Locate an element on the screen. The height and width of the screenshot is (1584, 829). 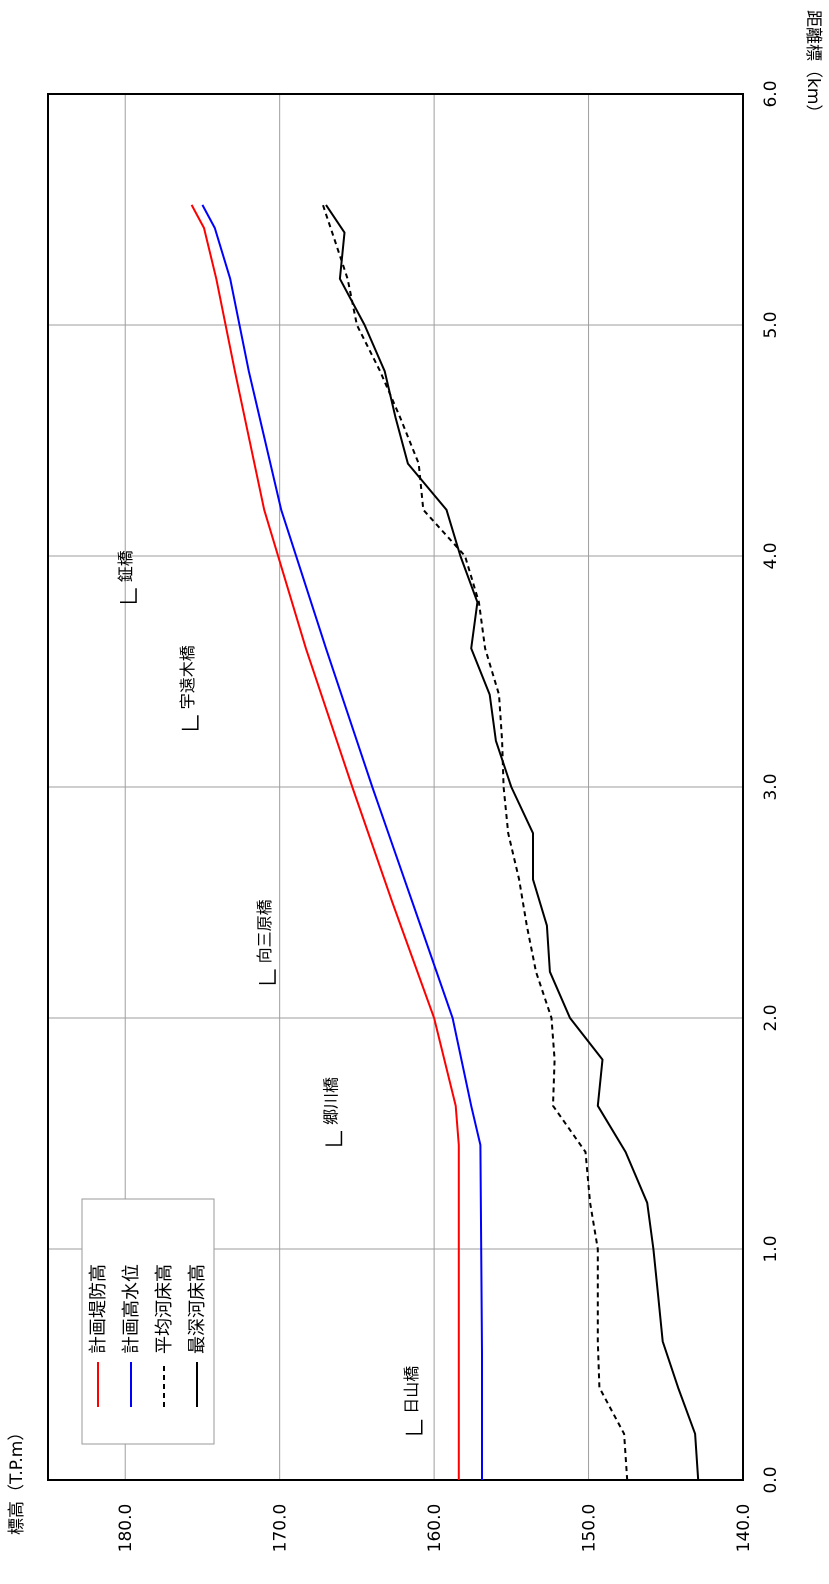
bridge-label-group: 日山橋 is located at coordinates (411, 1390).